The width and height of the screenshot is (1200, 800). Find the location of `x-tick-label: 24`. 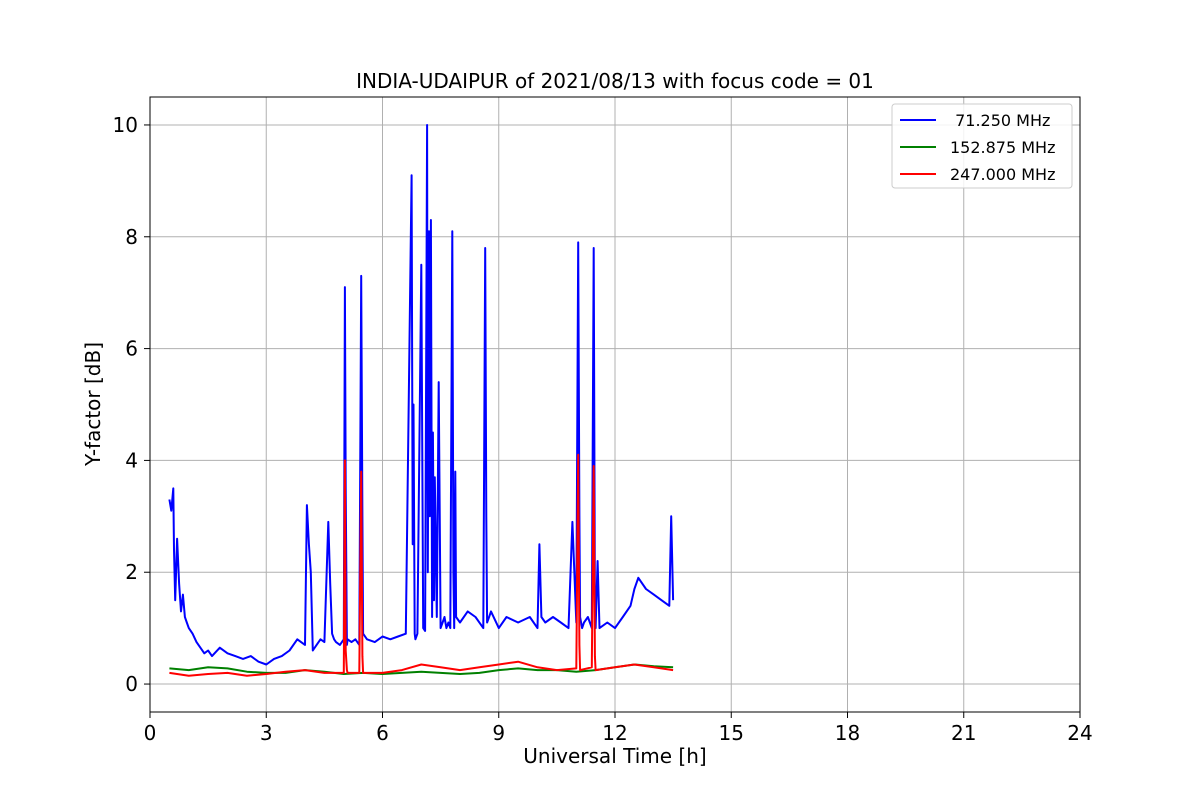

x-tick-label: 24 is located at coordinates (1079, 733).